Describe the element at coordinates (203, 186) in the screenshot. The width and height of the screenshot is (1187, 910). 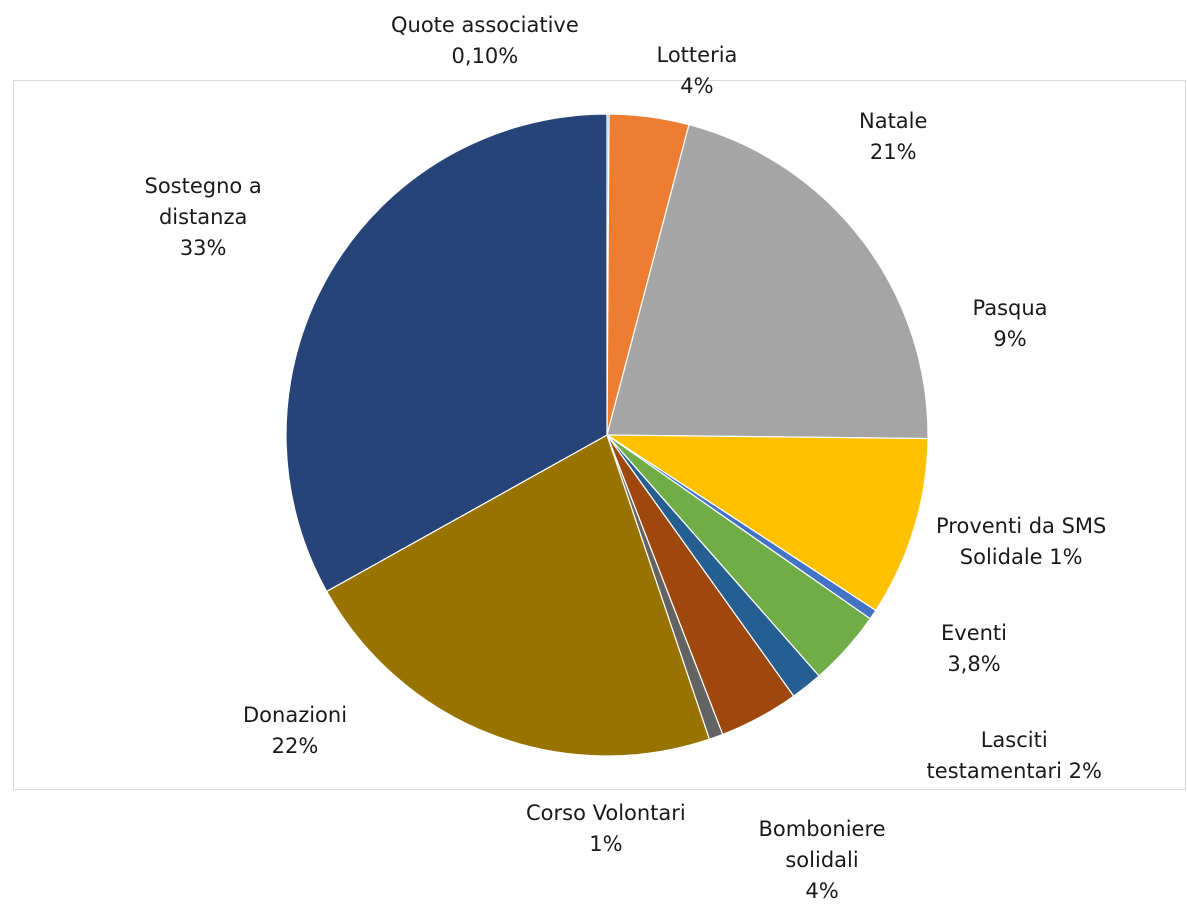
I see `data-label-line: Sostegno a` at that location.